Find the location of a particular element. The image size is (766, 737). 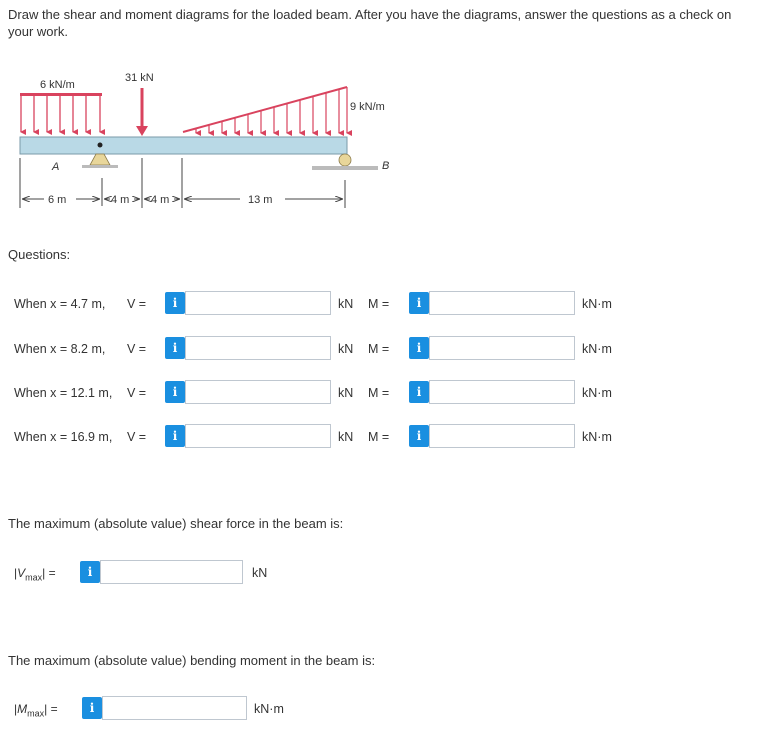

triangular-load-right is located at coordinates (267, 111).